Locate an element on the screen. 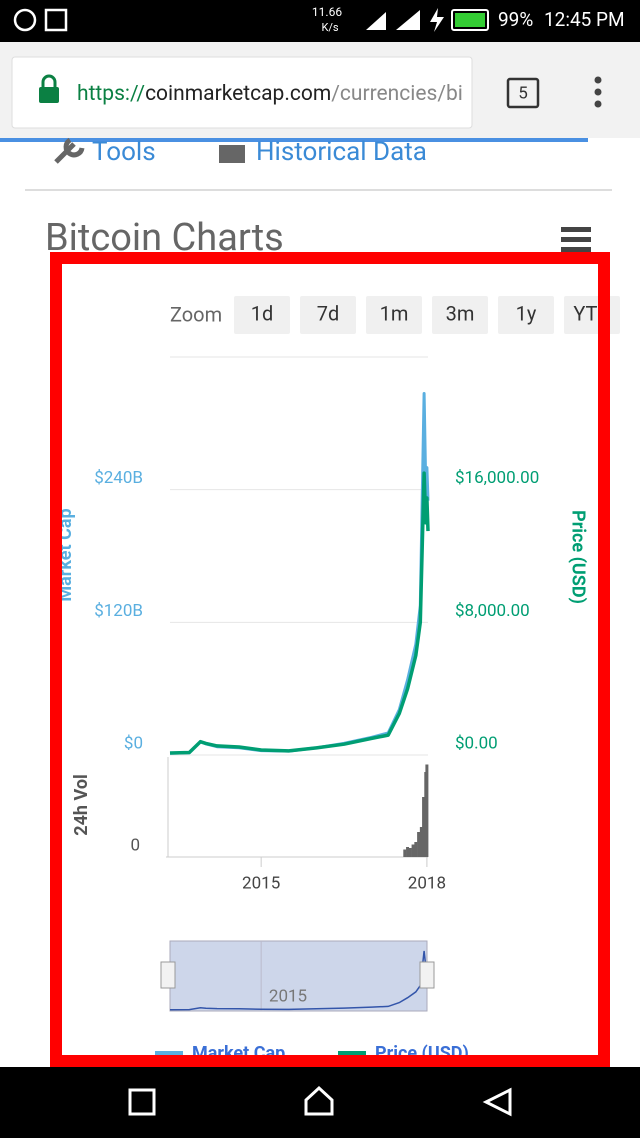  clock: 12:45 PM is located at coordinates (584, 19).